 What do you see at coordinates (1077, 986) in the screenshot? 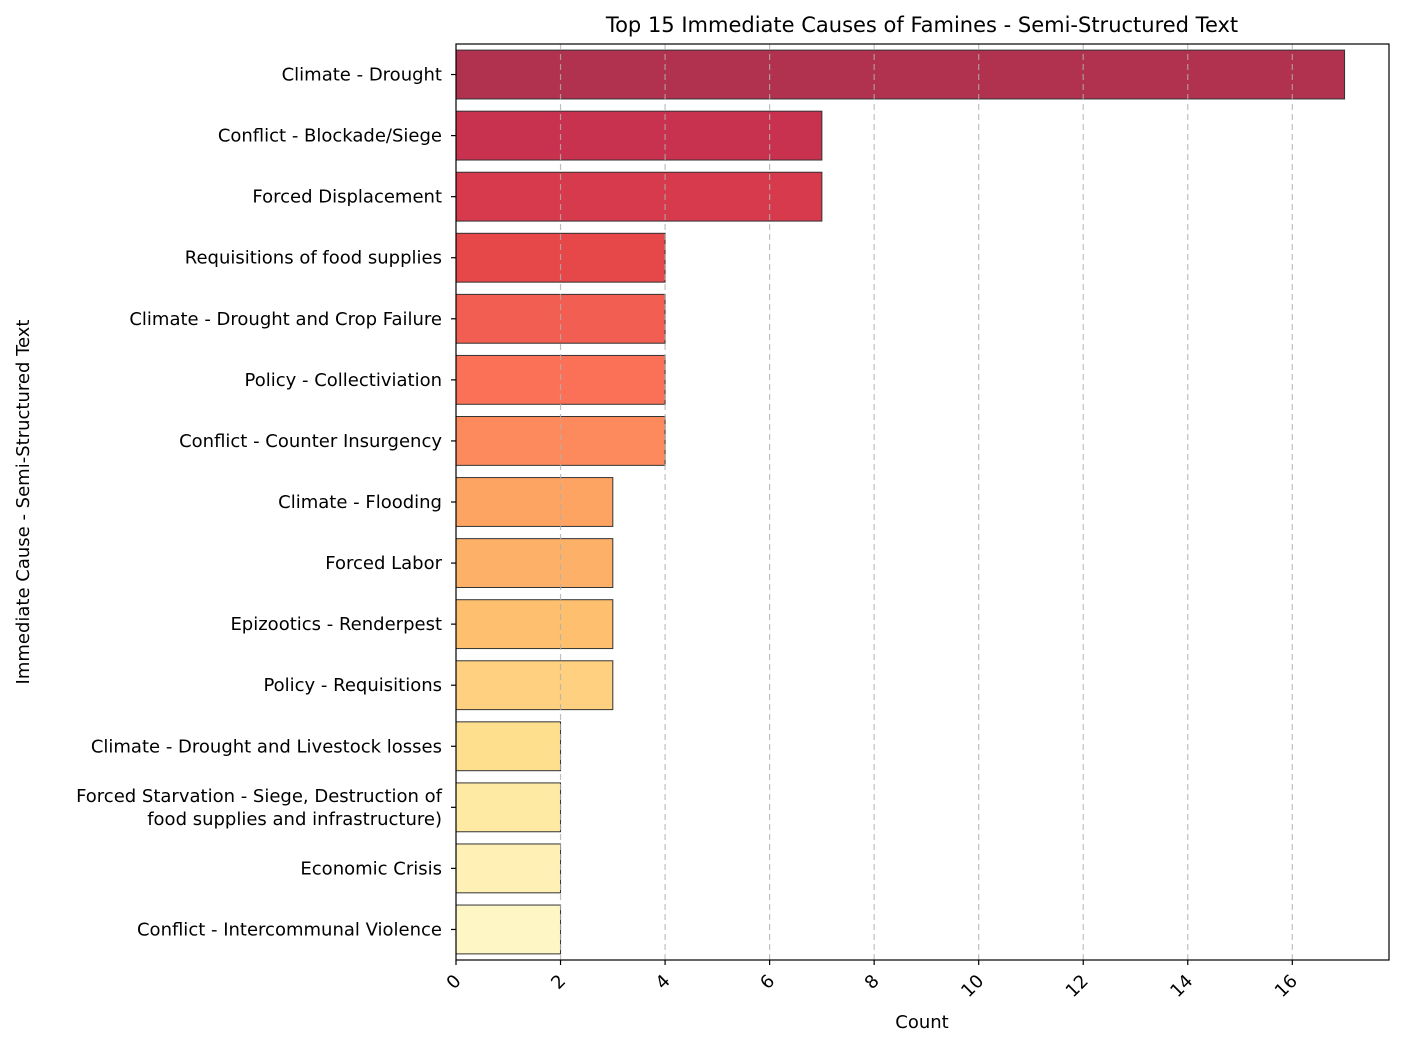
I see `x-tick-label: 12` at bounding box center [1077, 986].